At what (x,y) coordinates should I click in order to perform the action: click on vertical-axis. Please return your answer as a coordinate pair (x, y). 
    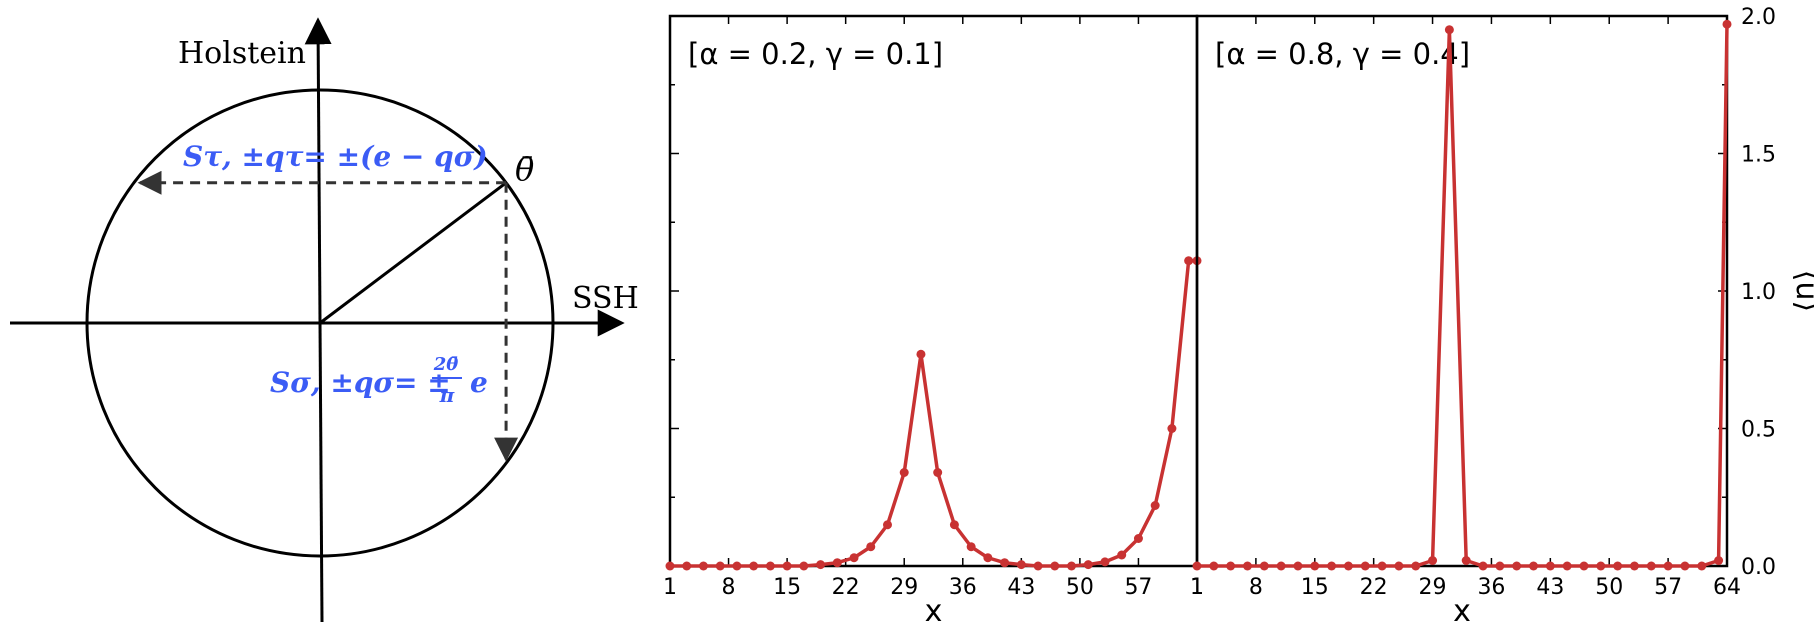
    Looking at the image, I should click on (318, 320).